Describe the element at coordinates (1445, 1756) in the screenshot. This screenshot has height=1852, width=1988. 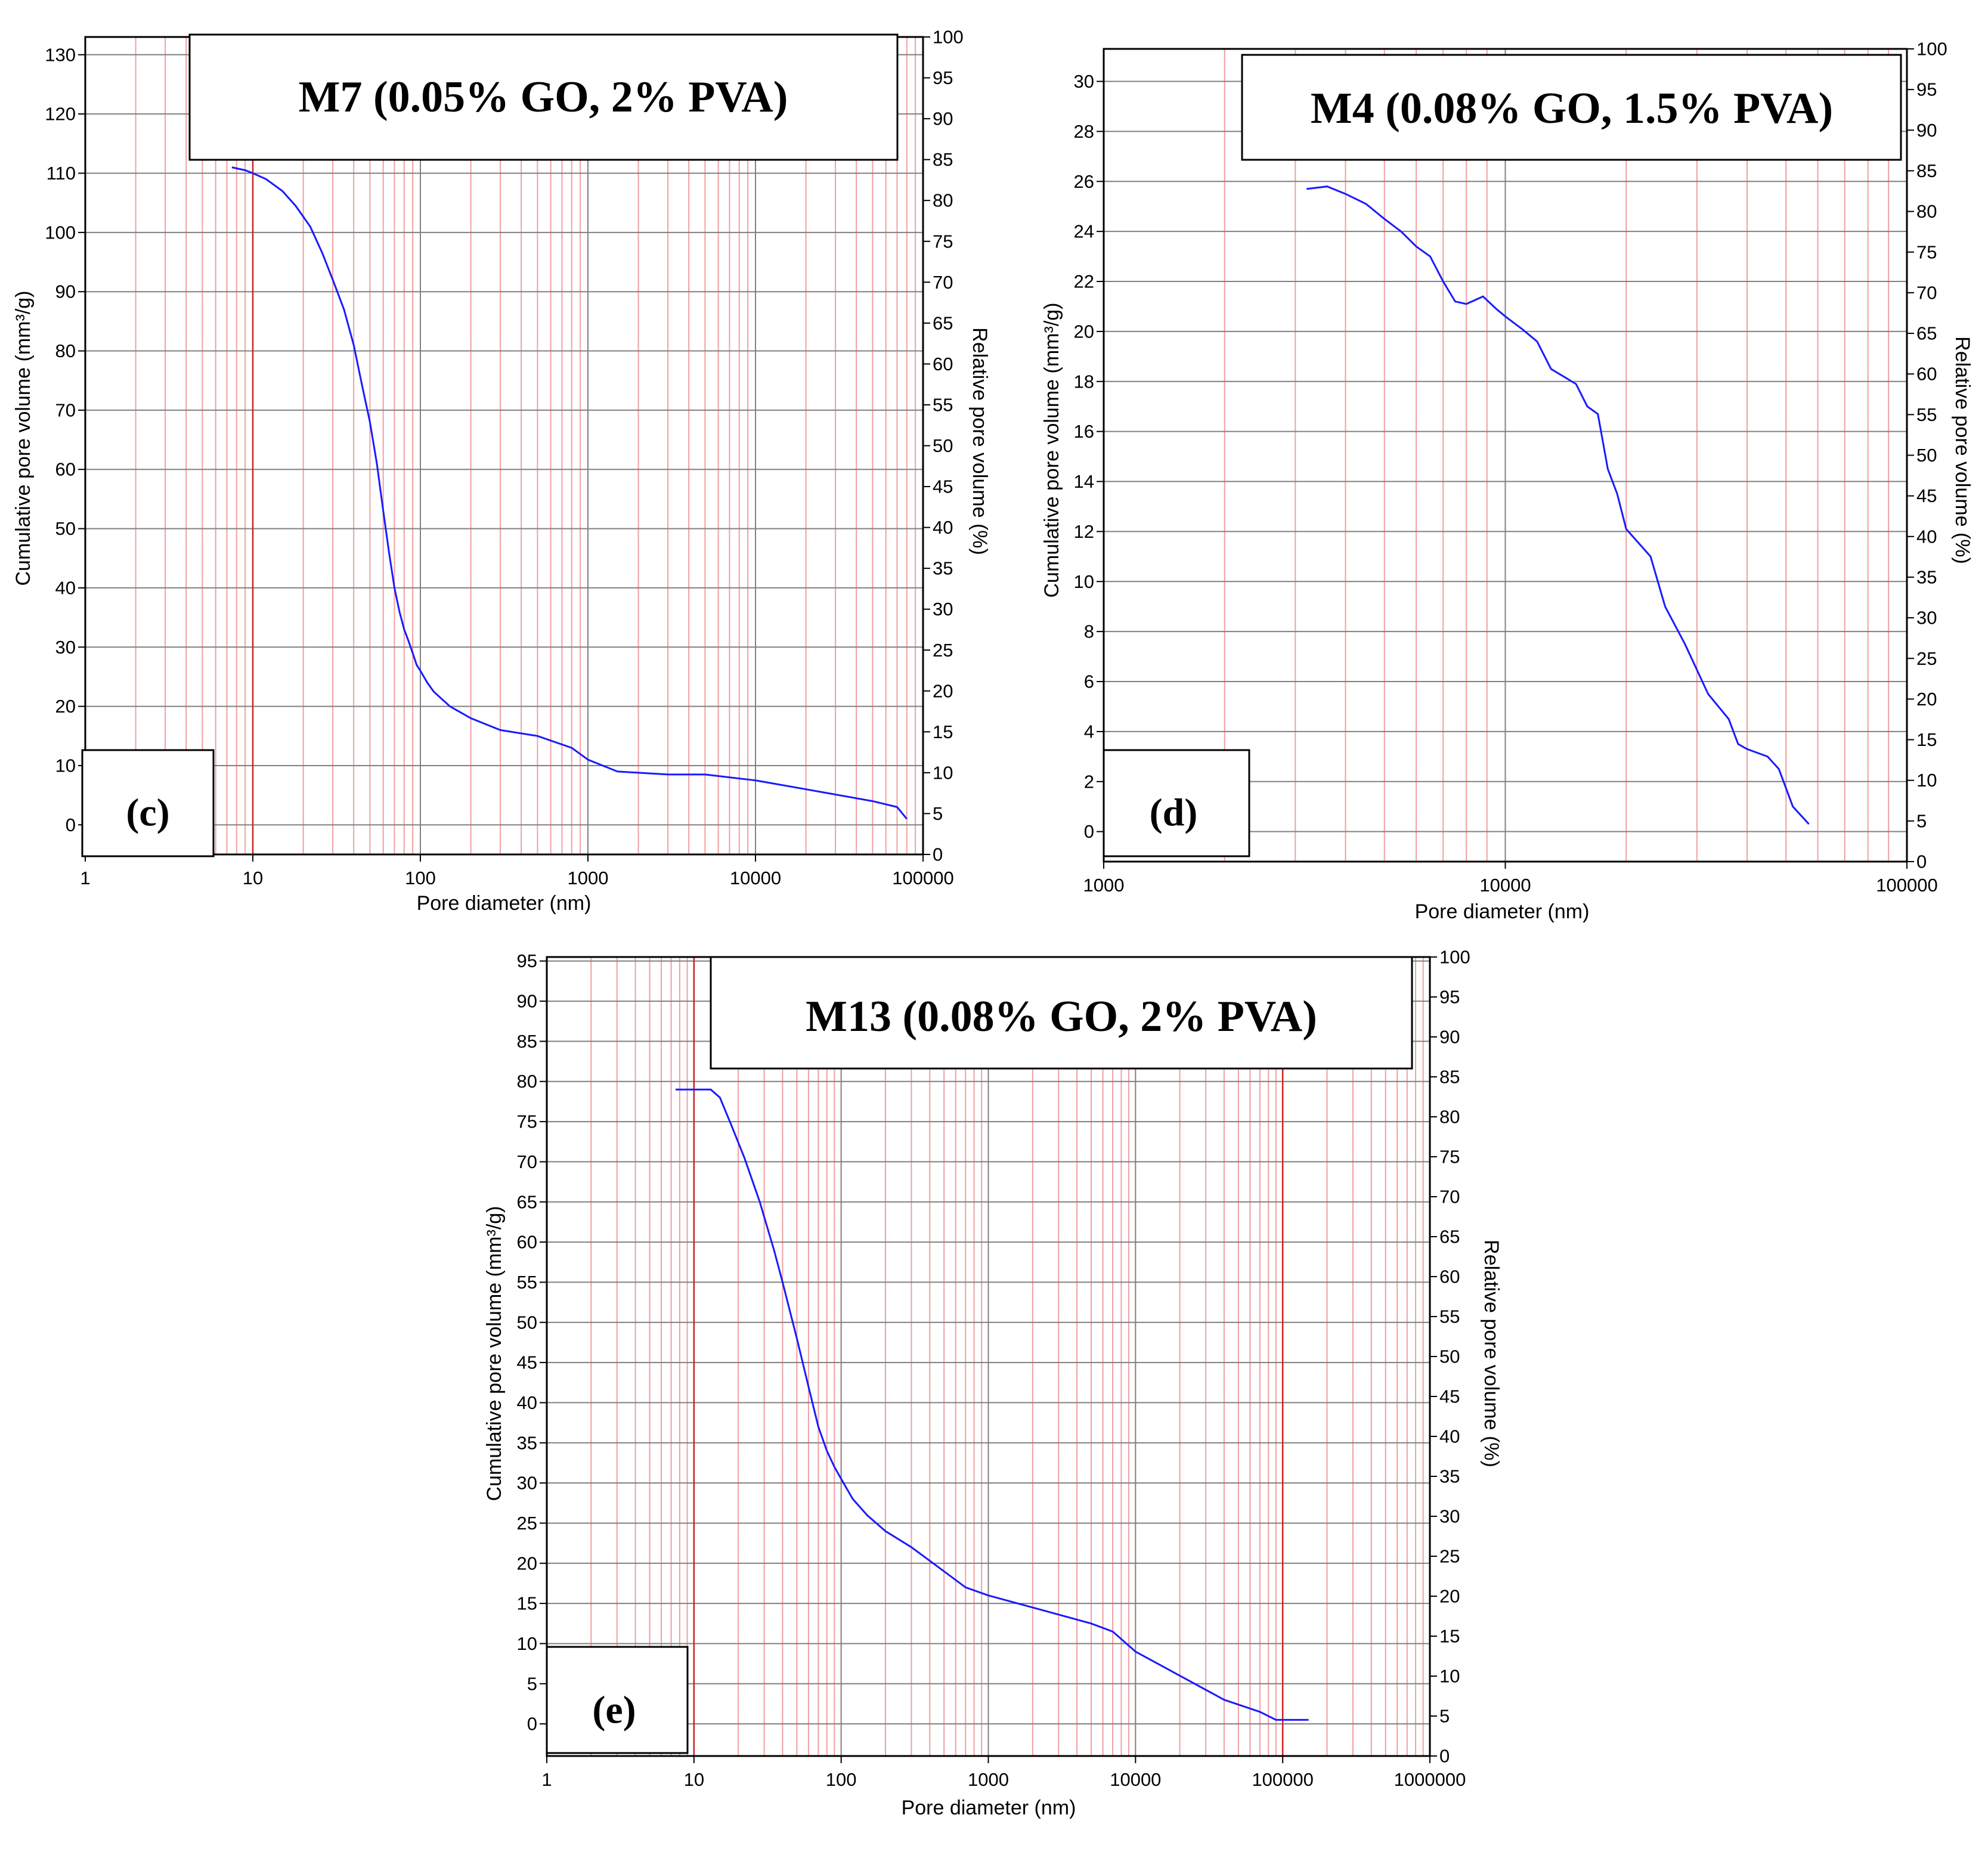
I see `panel-e-y2-tick-label: 0` at that location.